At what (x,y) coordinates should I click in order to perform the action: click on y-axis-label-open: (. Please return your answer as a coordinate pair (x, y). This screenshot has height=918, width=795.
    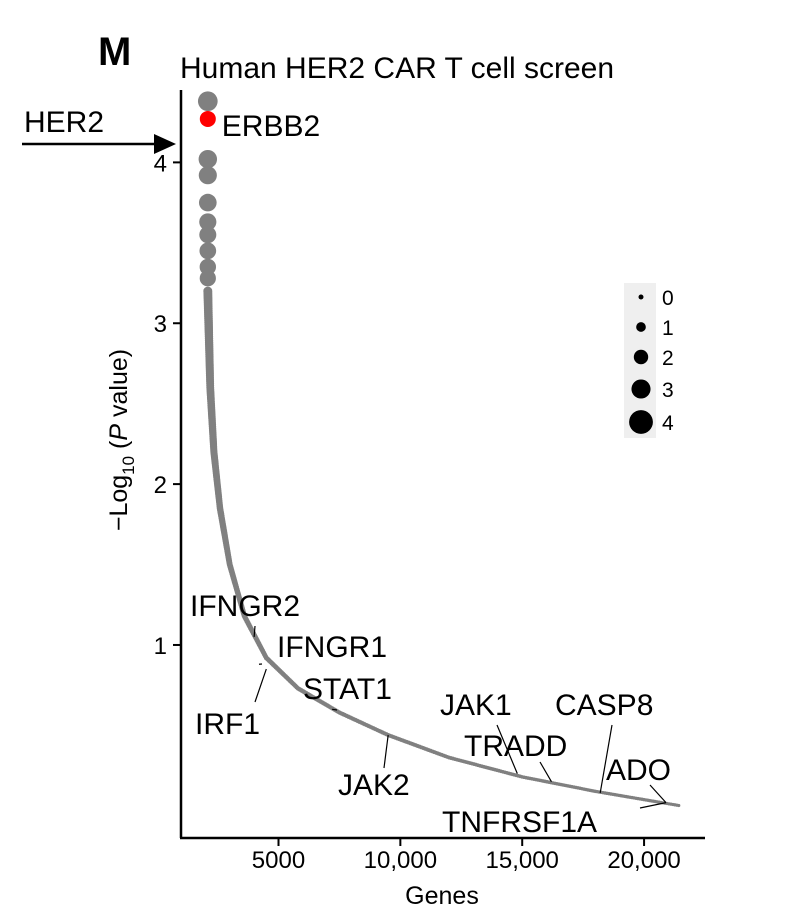
    Looking at the image, I should click on (119, 448).